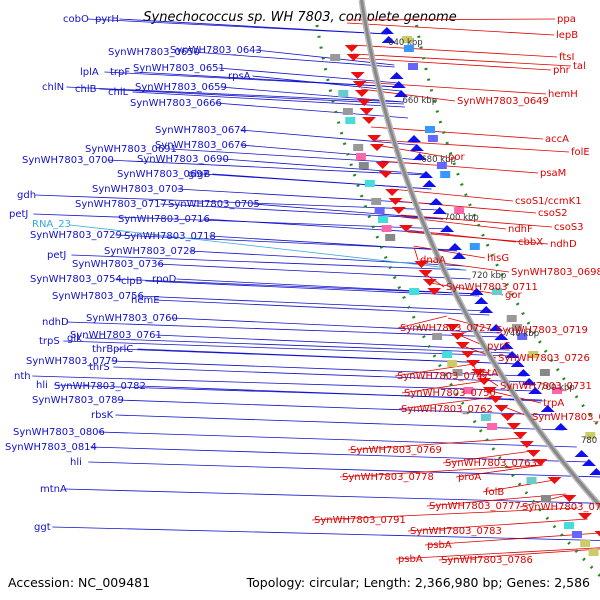  What do you see at coordinates (132, 281) in the screenshot?
I see `forward-gene-label: clpB` at bounding box center [132, 281].